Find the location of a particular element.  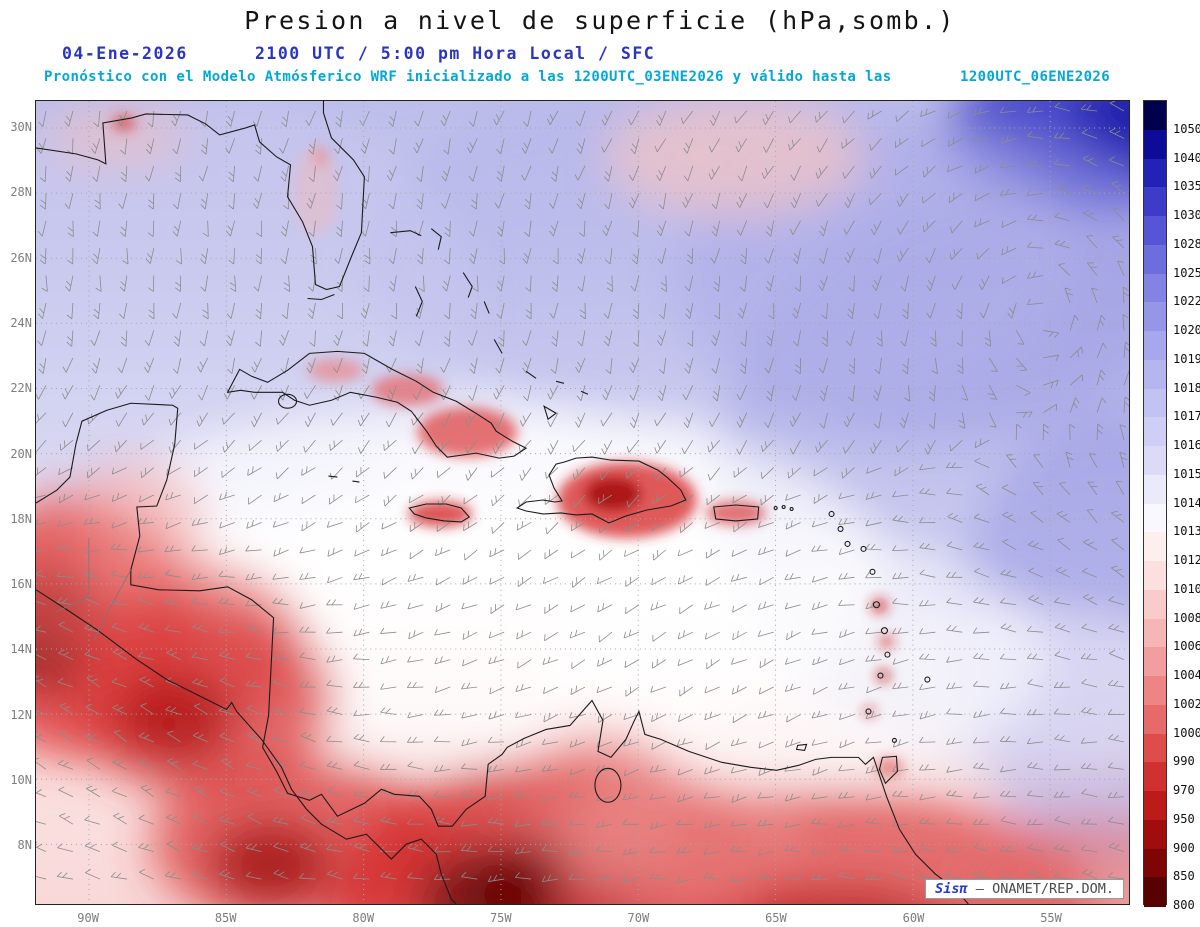

colorbar-tick-label: 900 is located at coordinates (1184, 847).